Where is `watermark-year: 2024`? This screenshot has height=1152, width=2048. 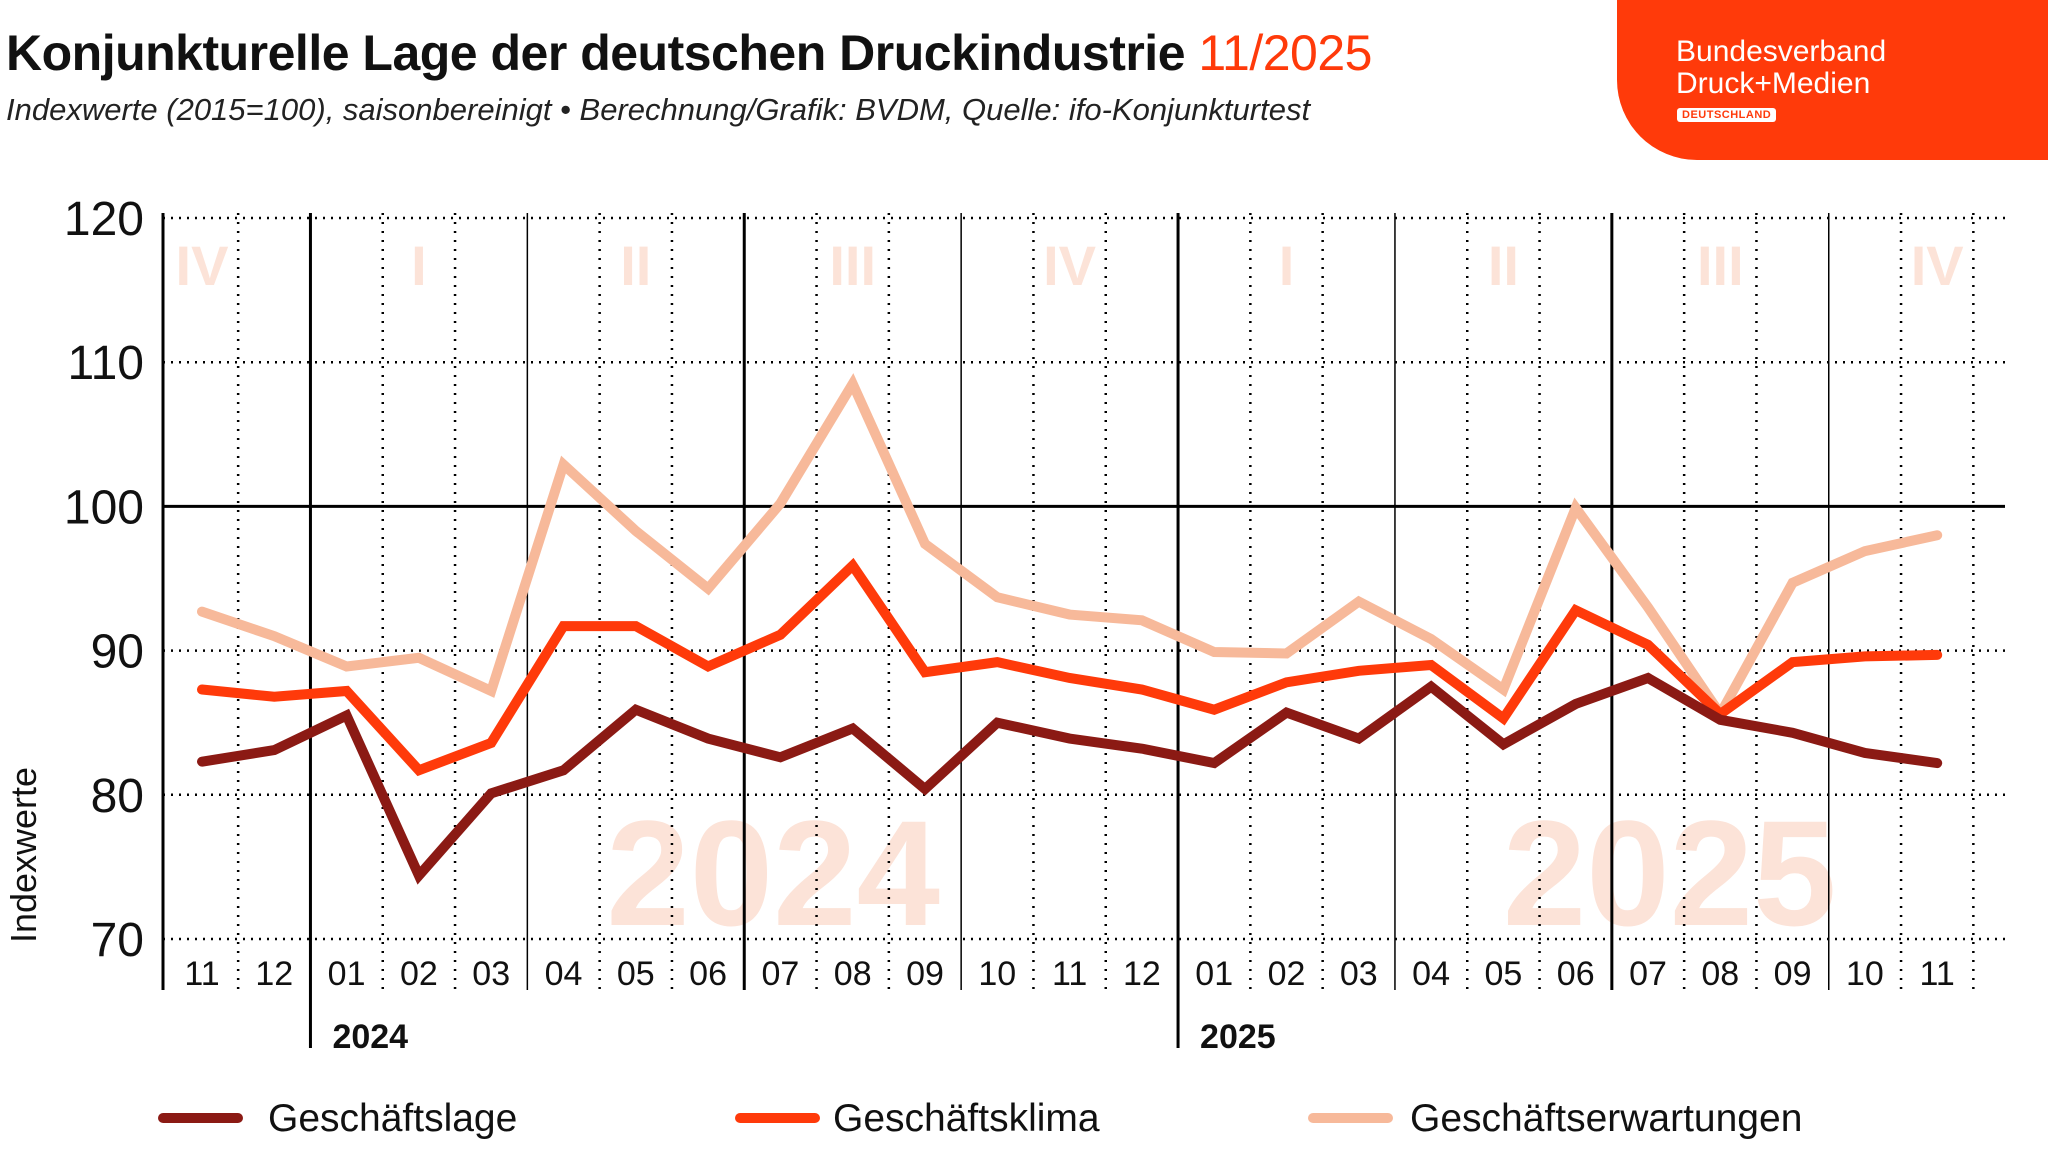
watermark-year: 2024 is located at coordinates (773, 873).